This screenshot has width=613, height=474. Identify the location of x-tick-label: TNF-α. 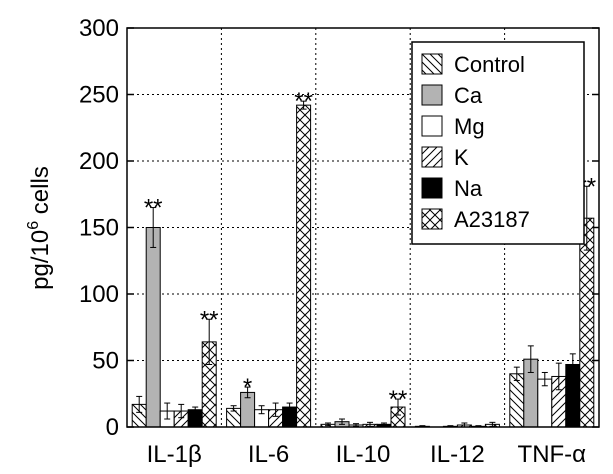
(552, 454).